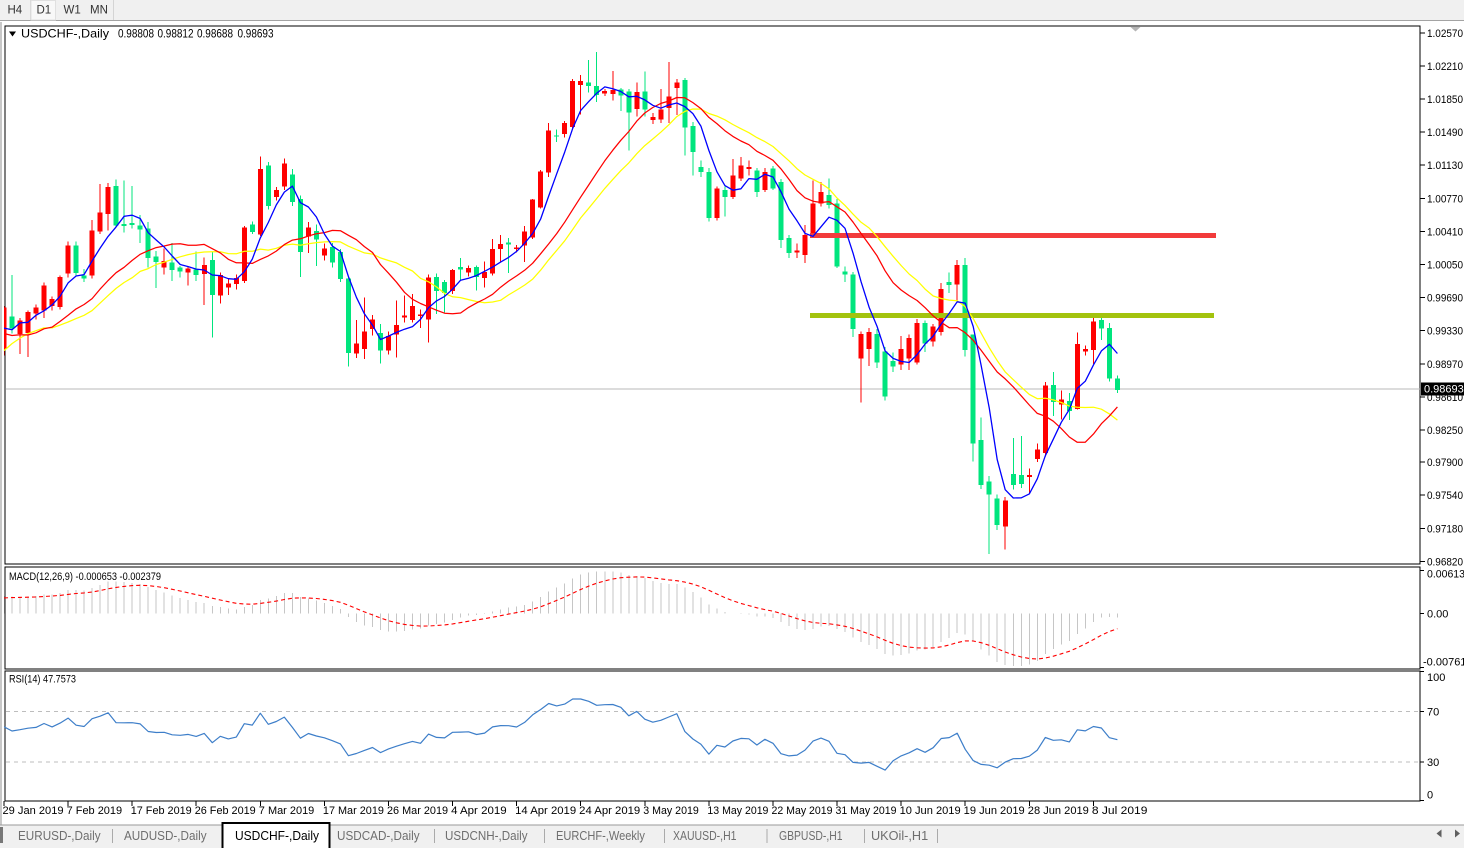 This screenshot has height=848, width=1464. What do you see at coordinates (1445, 332) in the screenshot?
I see `svg-text: 0.99330` at bounding box center [1445, 332].